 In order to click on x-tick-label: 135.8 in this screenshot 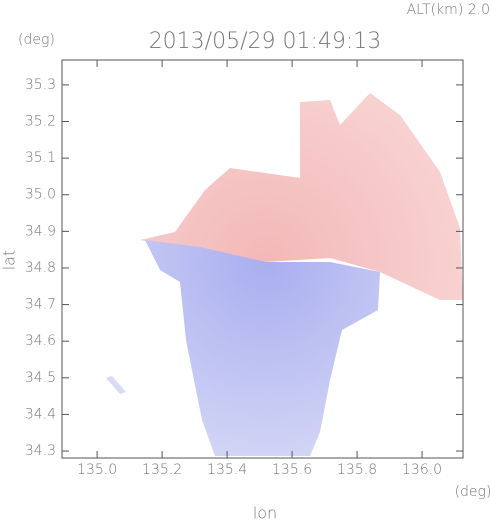, I will do `click(357, 470)`.